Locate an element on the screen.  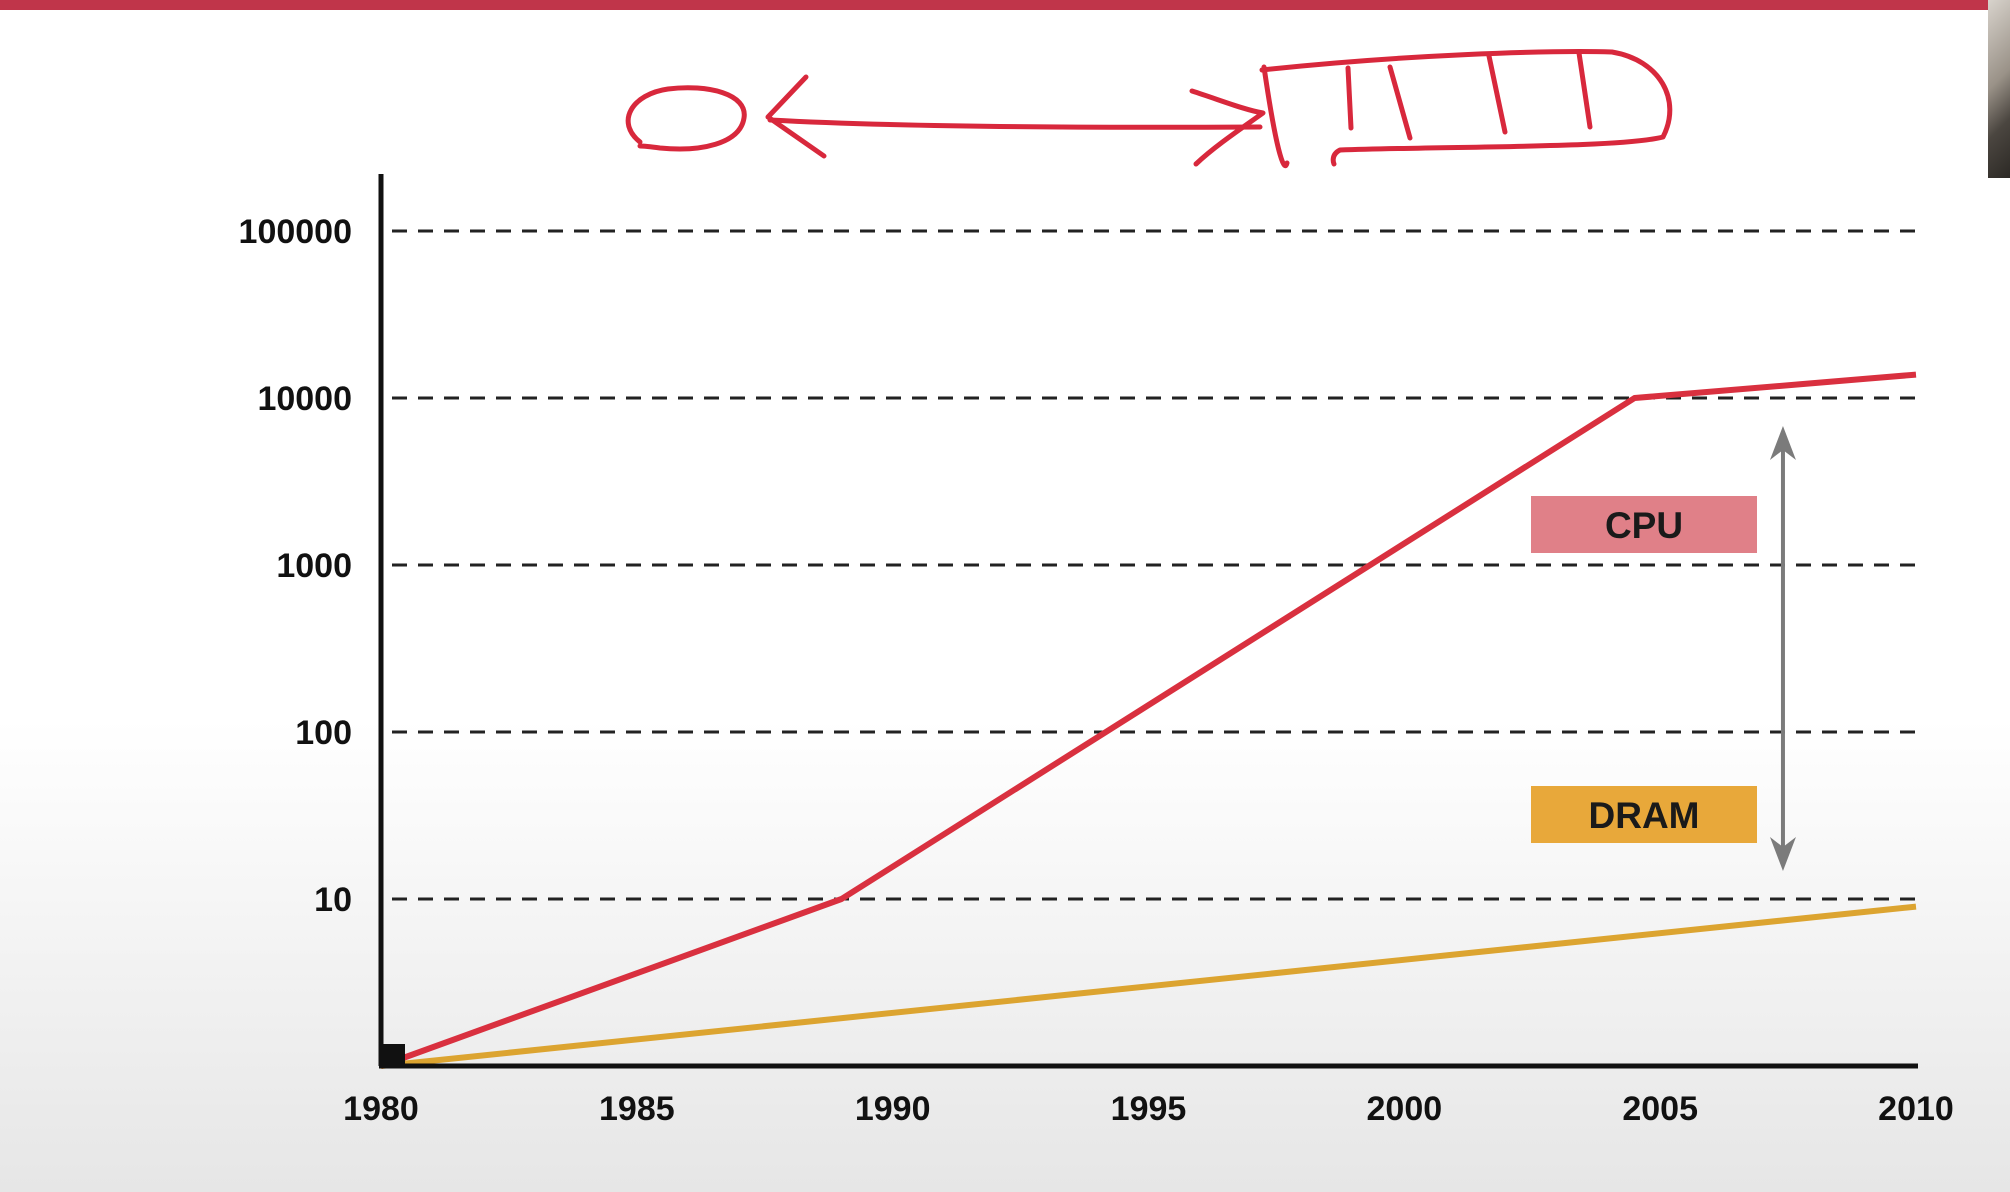
x-tick-label-2005: 2005 is located at coordinates (1660, 1109).